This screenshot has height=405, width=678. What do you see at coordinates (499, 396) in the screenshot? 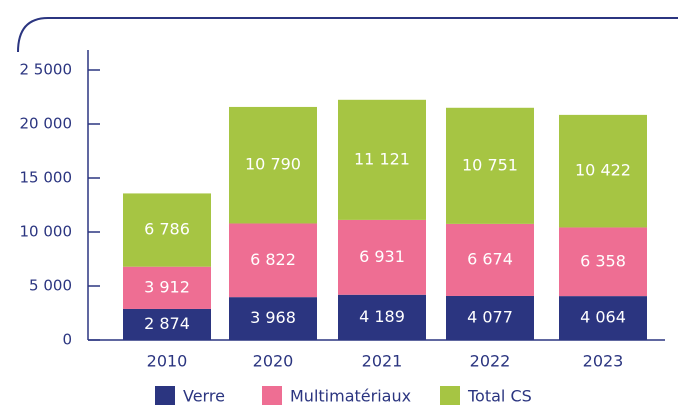
I see `legend-label: Total CS` at bounding box center [499, 396].